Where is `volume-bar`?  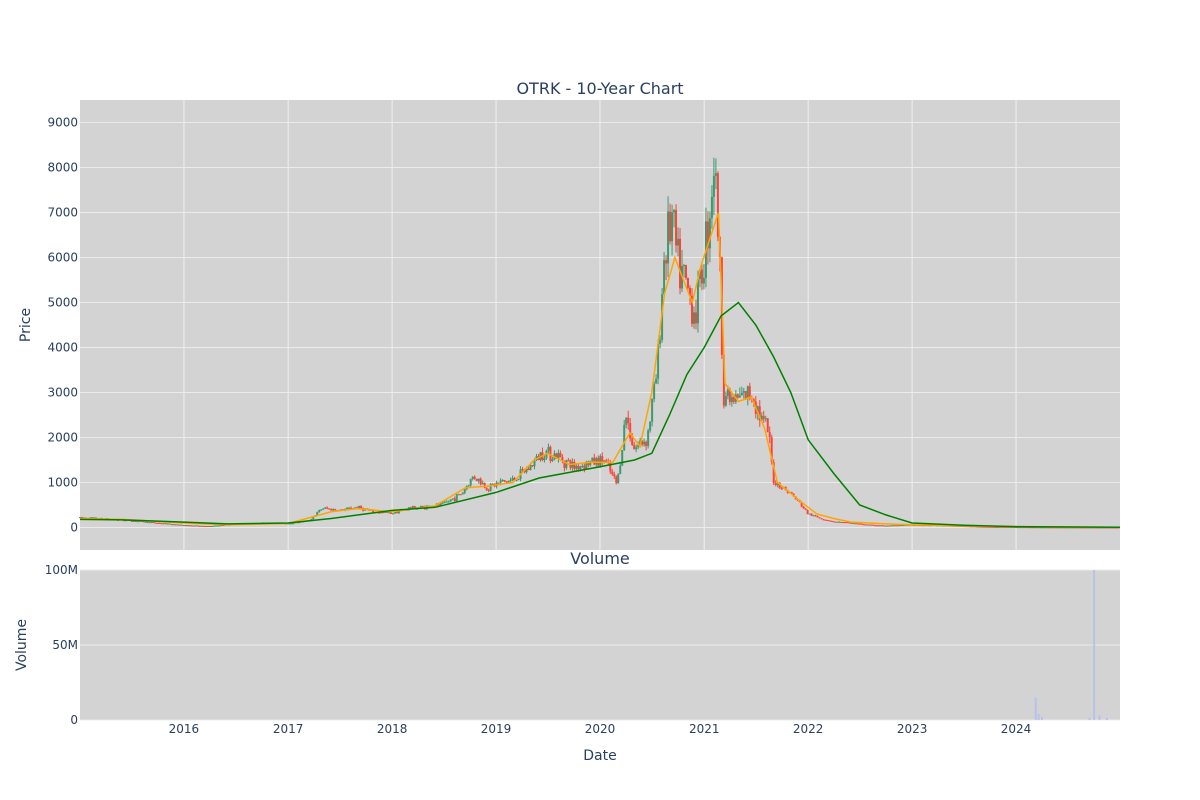 volume-bar is located at coordinates (1099, 717).